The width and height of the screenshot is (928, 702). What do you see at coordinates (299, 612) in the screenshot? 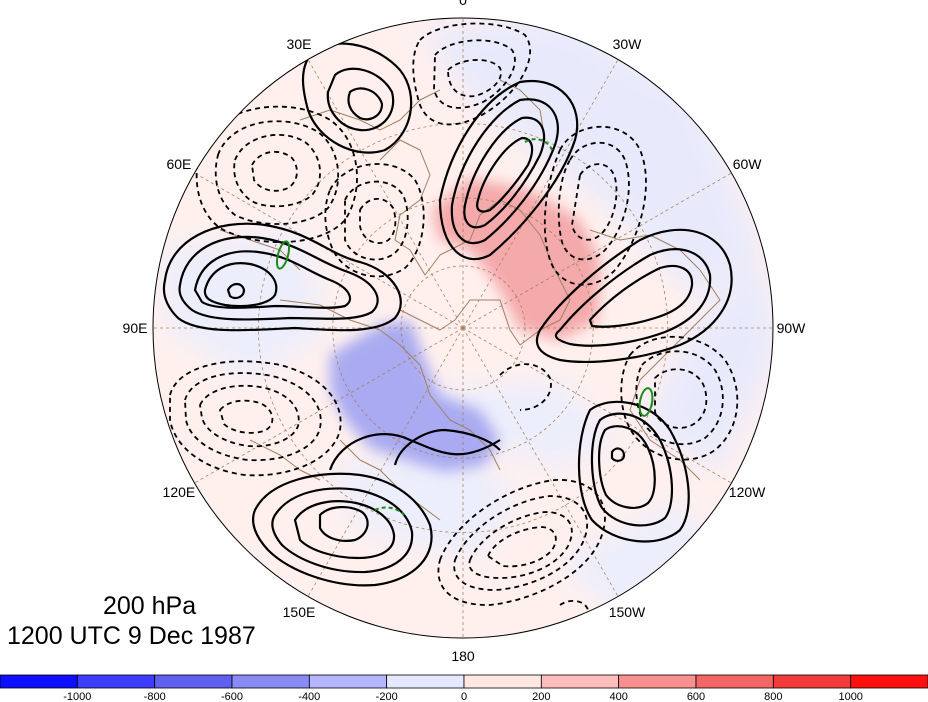
I see `longitude-label: 150E` at bounding box center [299, 612].